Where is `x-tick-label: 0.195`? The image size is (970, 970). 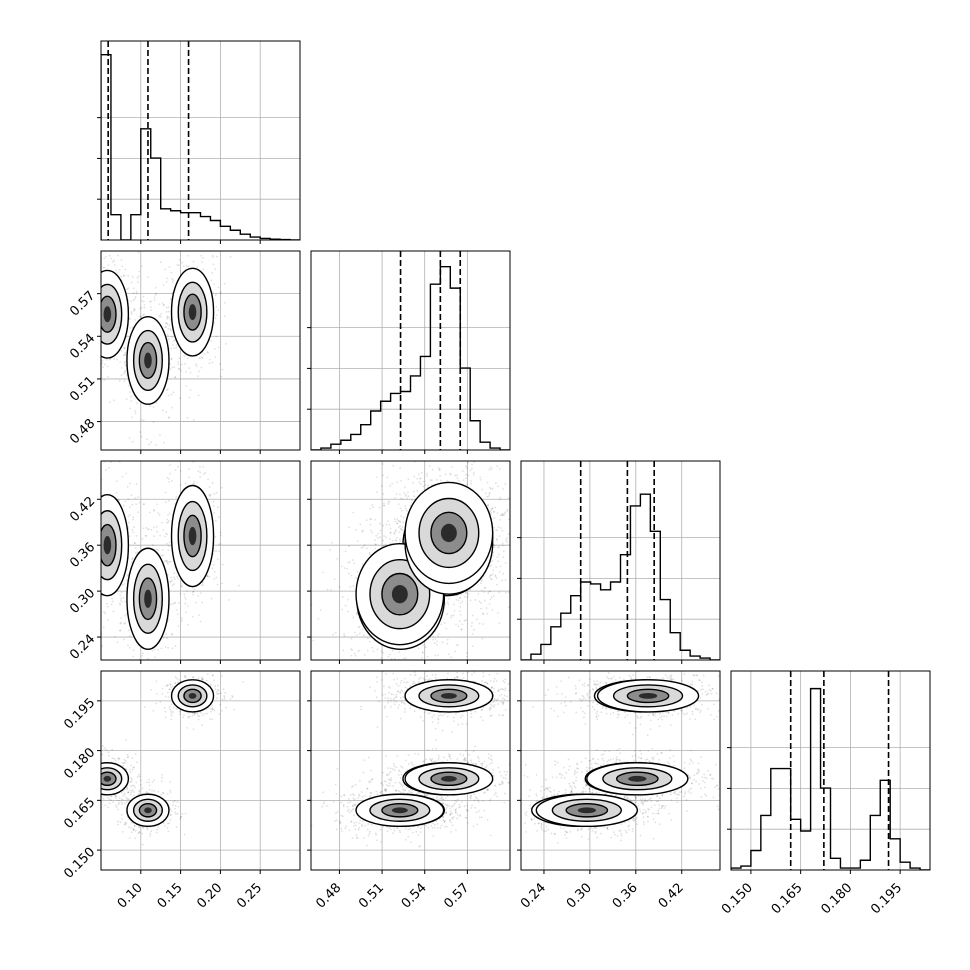
x-tick-label: 0.195 is located at coordinates (886, 898).